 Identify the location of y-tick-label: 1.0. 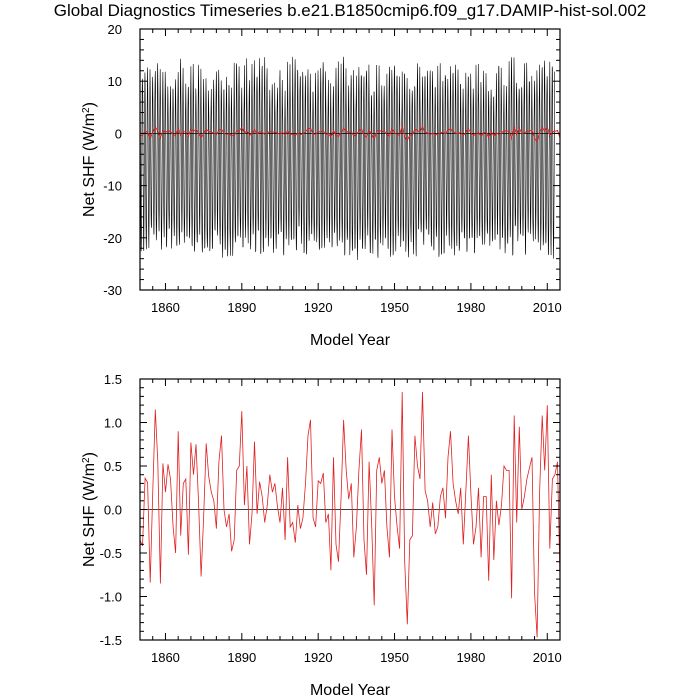
(113, 423).